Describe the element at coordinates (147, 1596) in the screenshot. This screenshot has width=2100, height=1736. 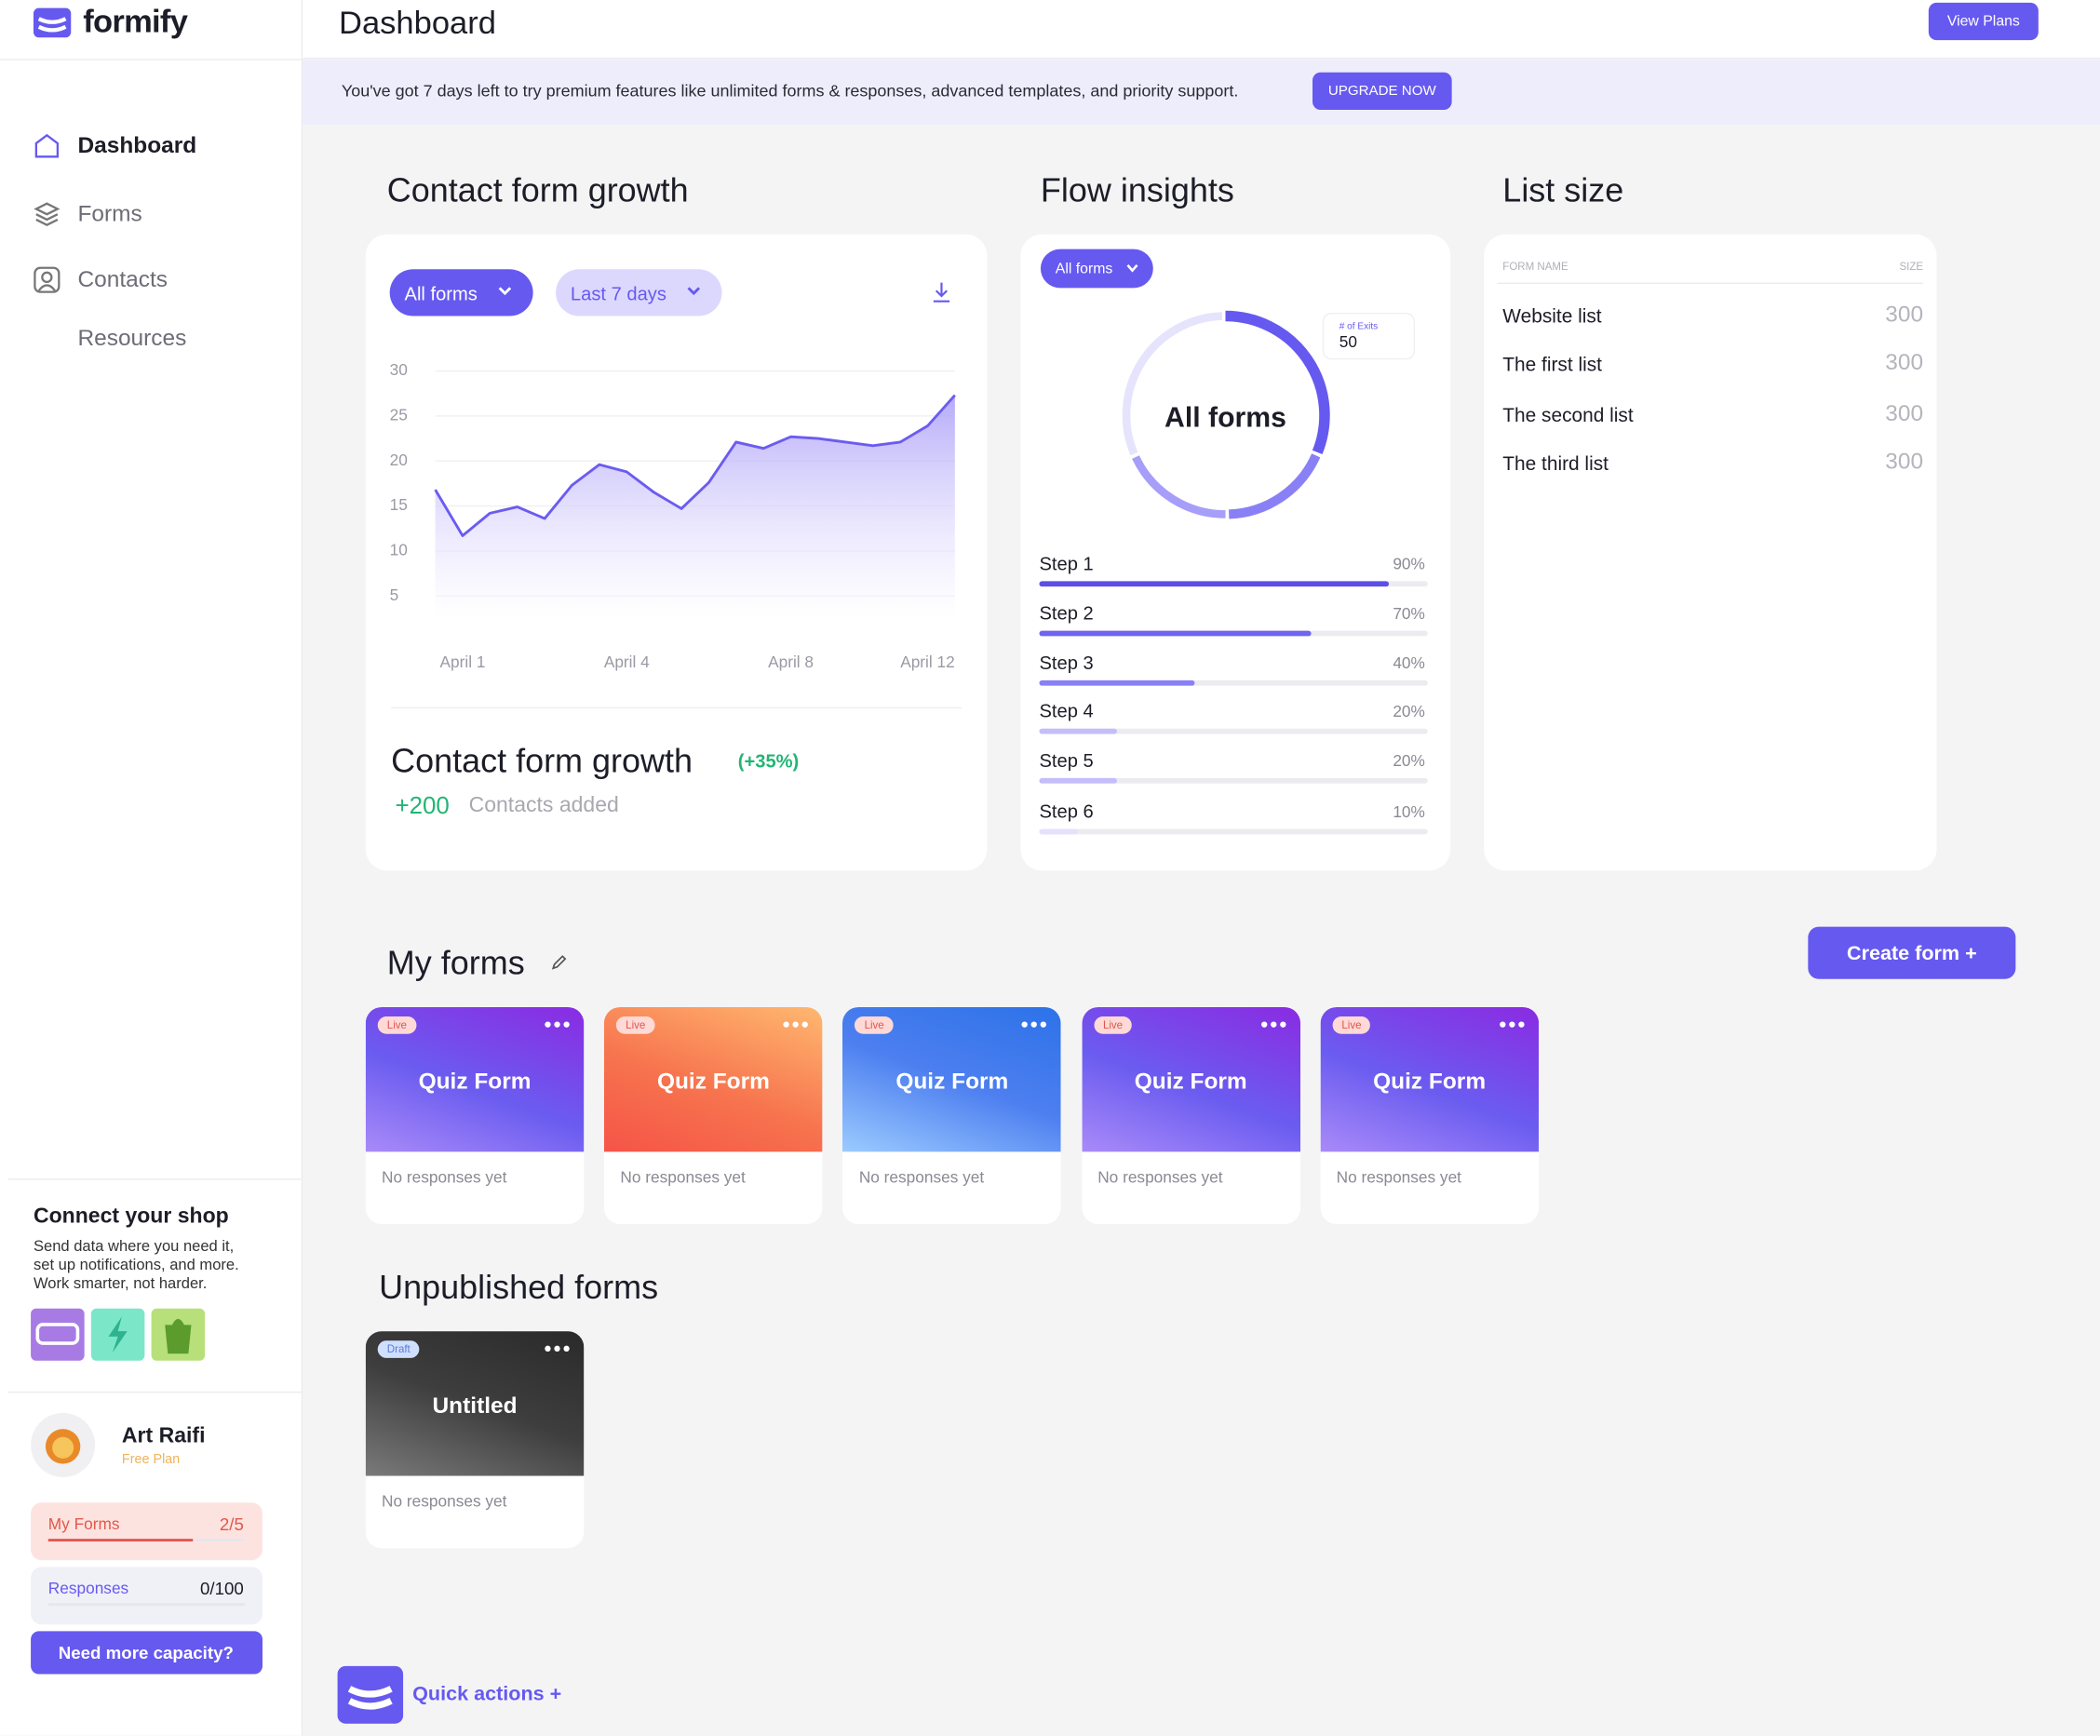
I see `usage-box: Responses 0/100` at that location.